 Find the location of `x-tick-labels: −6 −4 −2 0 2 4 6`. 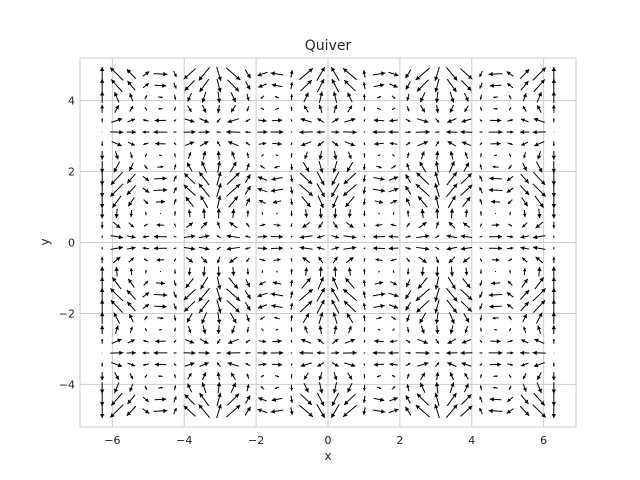

x-tick-labels: −6 −4 −2 0 2 4 6 is located at coordinates (325, 440).